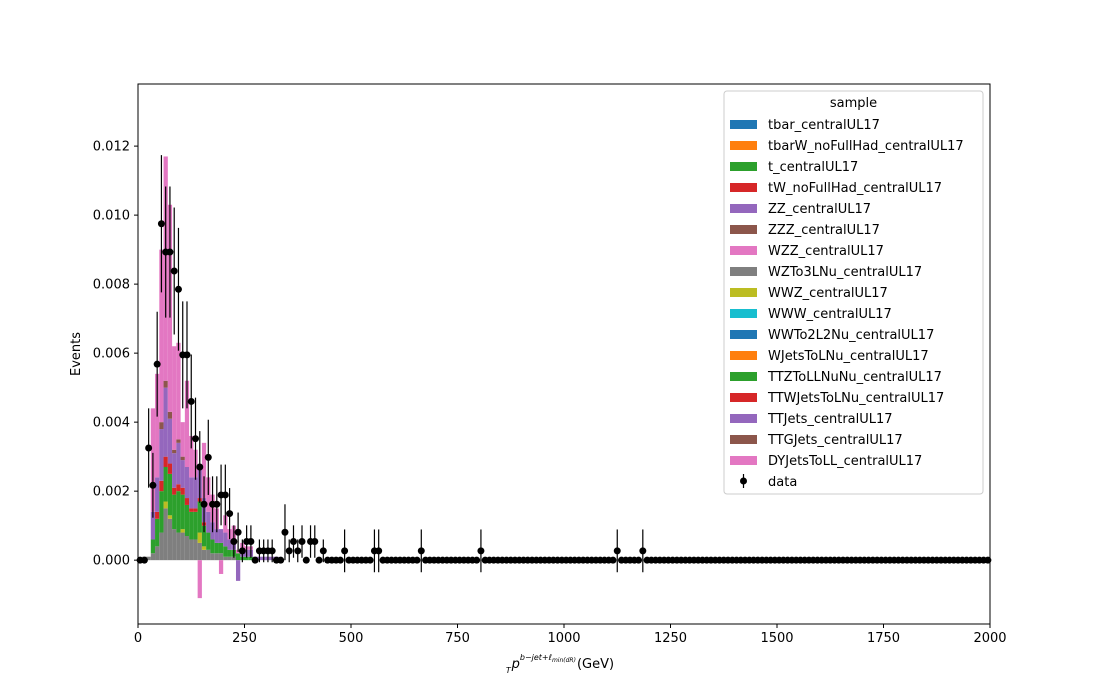 The image size is (1100, 700). I want to click on y-tick-label-4: 0.008, so click(111, 285).